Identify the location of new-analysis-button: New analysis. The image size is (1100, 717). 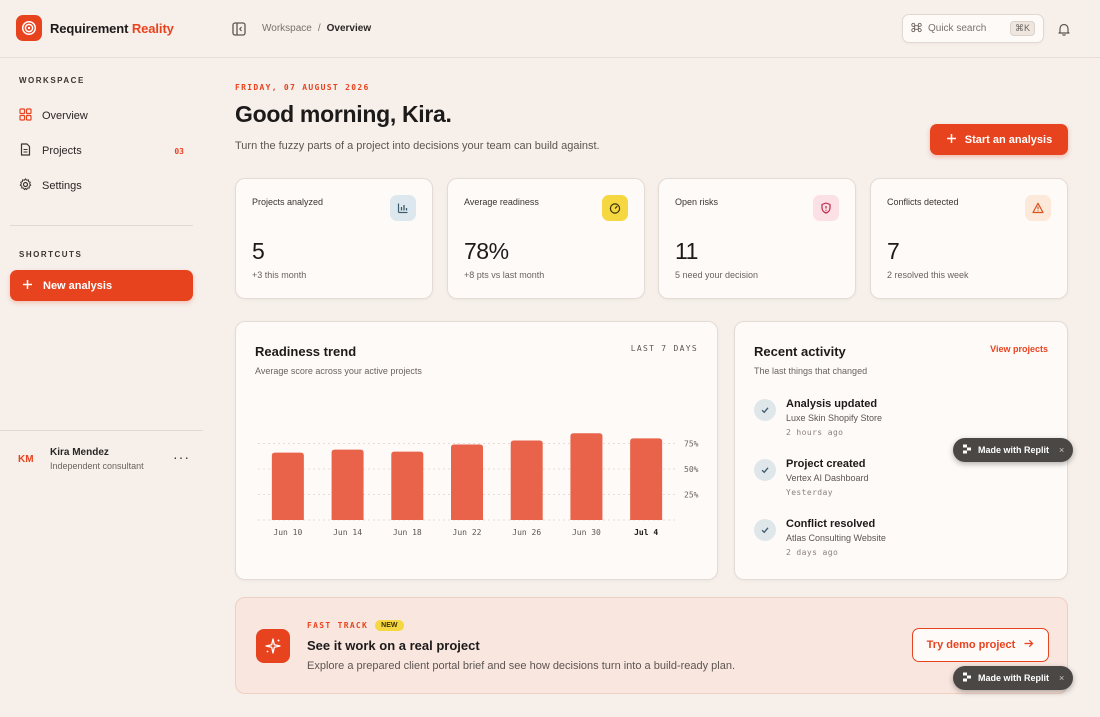
(101, 285).